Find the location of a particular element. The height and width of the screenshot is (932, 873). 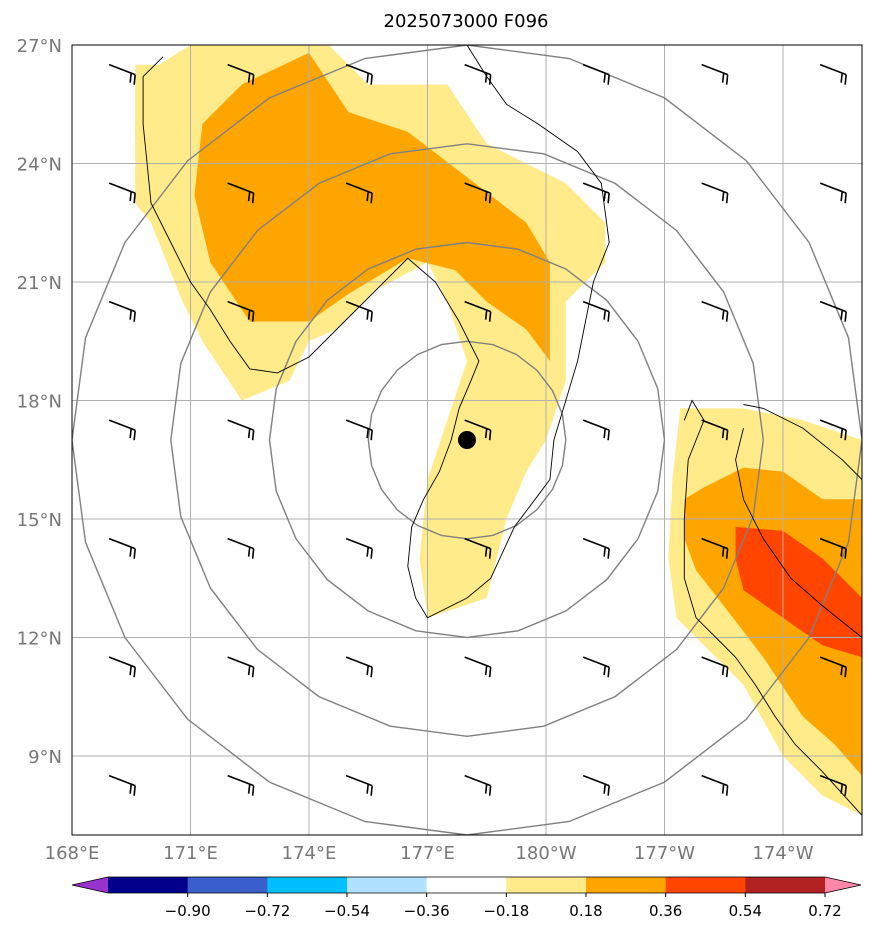

colorbar-extend-low is located at coordinates (90, 885).